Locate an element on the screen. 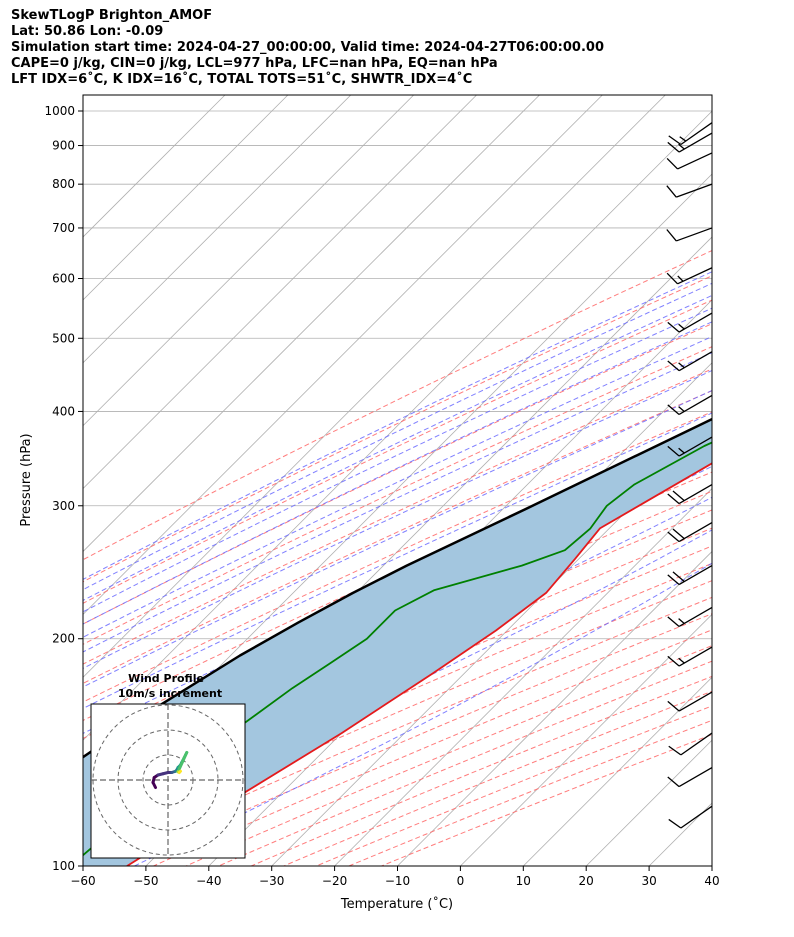 The width and height of the screenshot is (794, 937). x-tick-label: −40 is located at coordinates (208, 881).